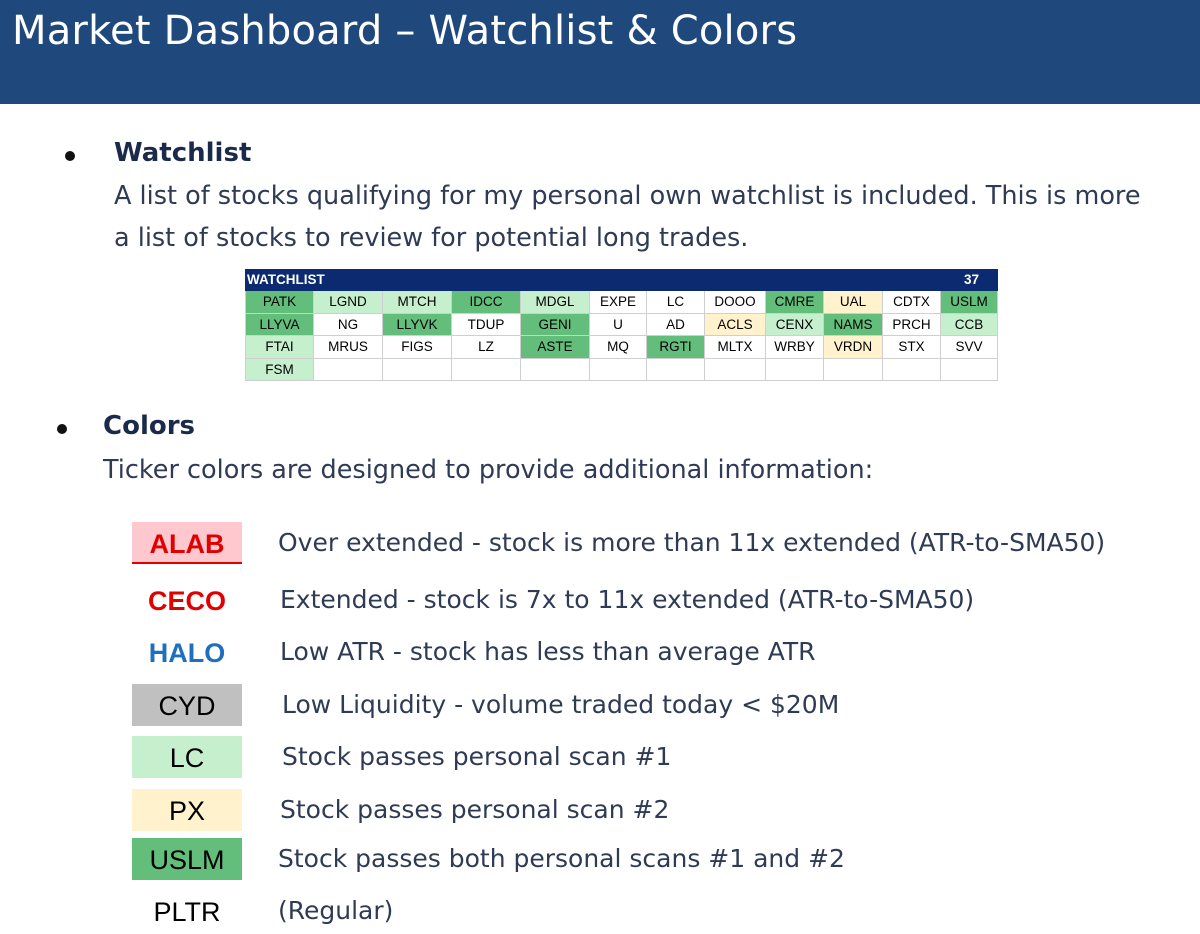 This screenshot has width=1200, height=934. What do you see at coordinates (618, 302) in the screenshot?
I see `ticker-cell: EXPE` at bounding box center [618, 302].